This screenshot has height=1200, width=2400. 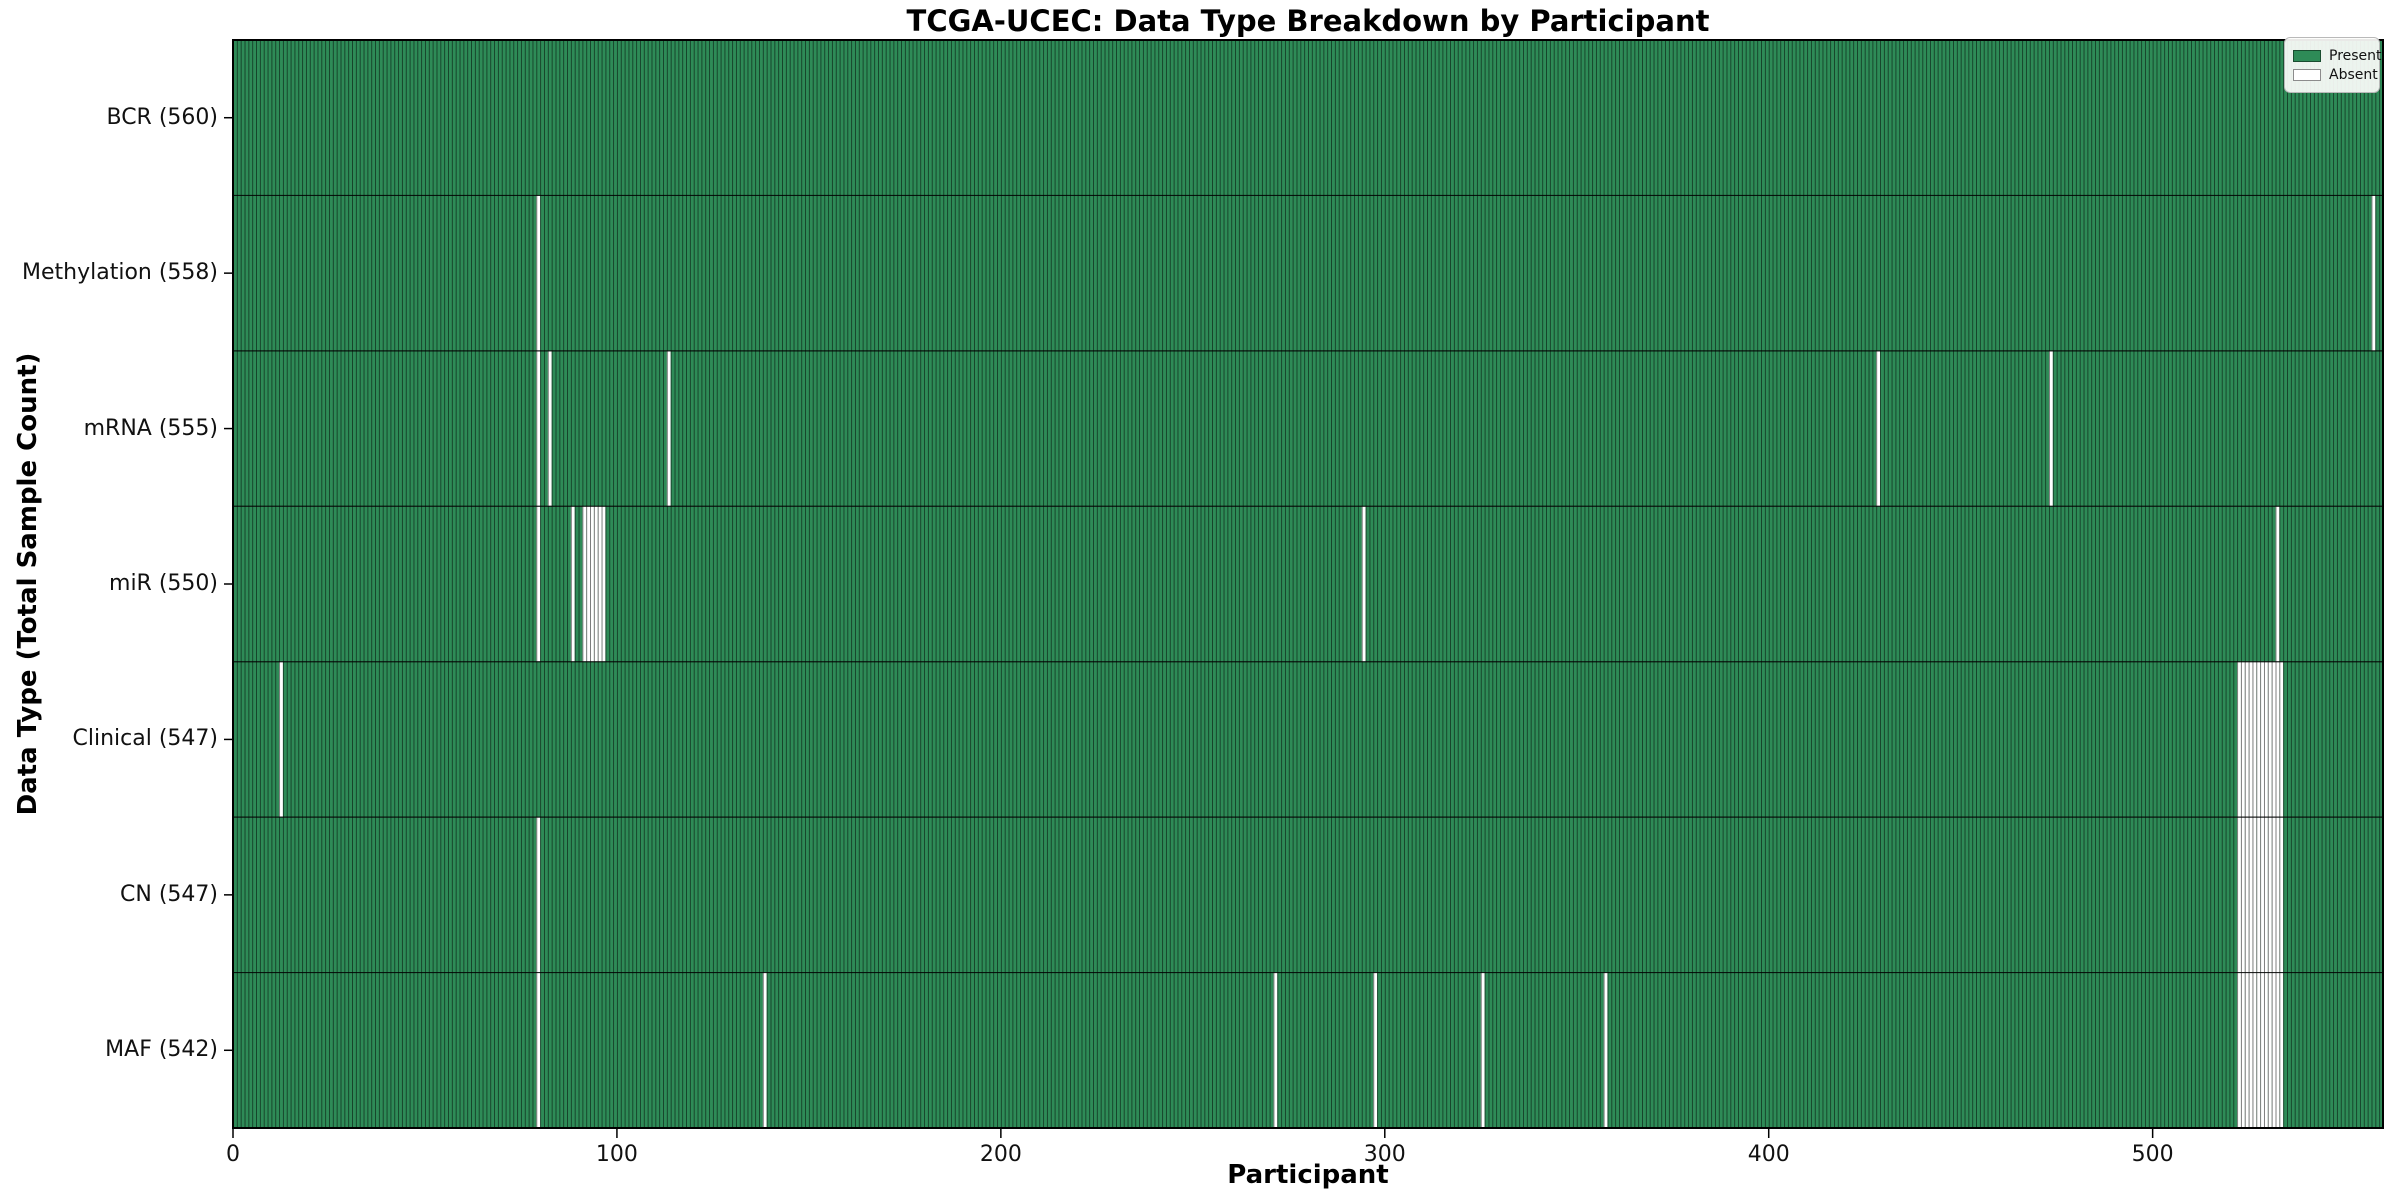 I want to click on x-tick-label: 100, so click(x=616, y=1154).